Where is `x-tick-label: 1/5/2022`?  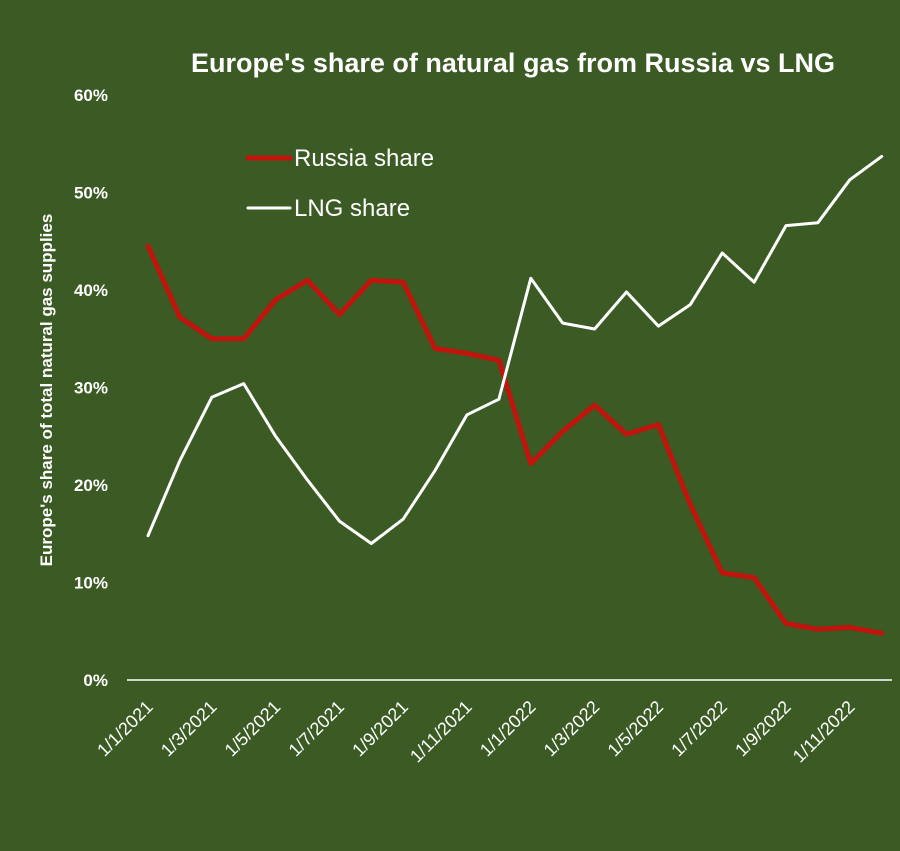
x-tick-label: 1/5/2022 is located at coordinates (636, 729).